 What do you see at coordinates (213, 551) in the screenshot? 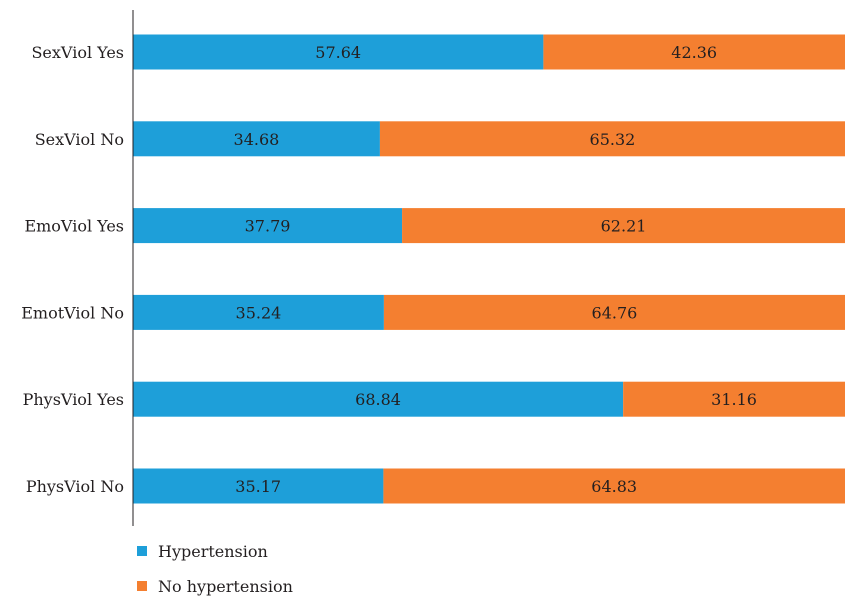
I see `legend-label-hypertension: Hypertension` at bounding box center [213, 551].